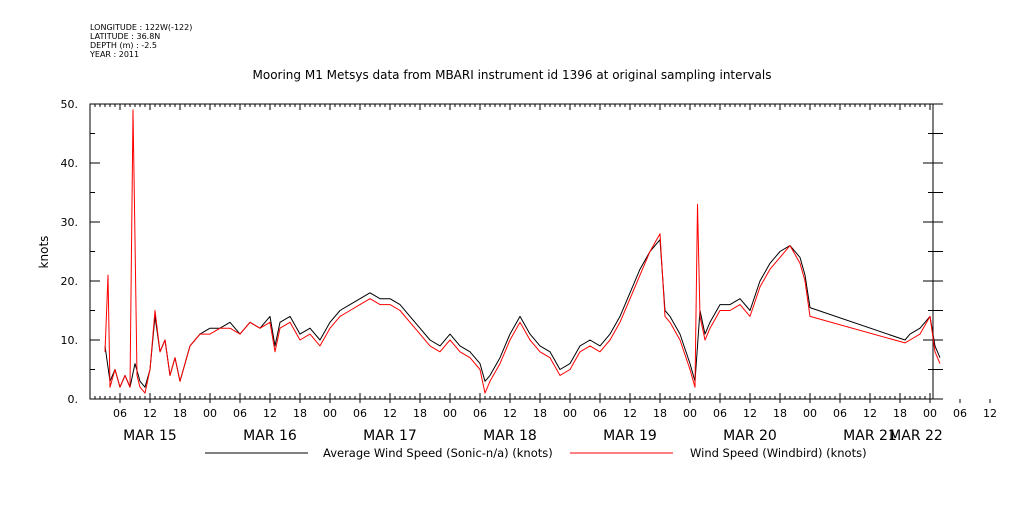 Image resolution: width=1009 pixels, height=508 pixels. Describe the element at coordinates (70, 340) in the screenshot. I see `y-tick-label: 10.` at that location.